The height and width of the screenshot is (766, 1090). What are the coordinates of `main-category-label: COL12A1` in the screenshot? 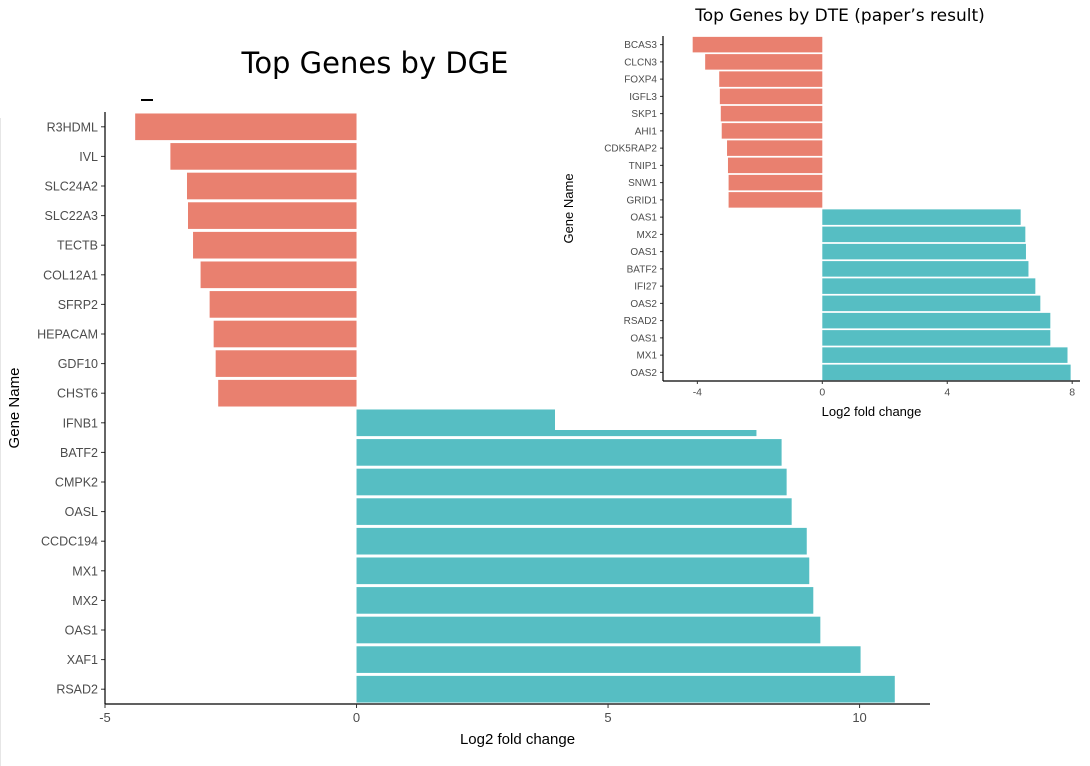 It's located at (70, 275).